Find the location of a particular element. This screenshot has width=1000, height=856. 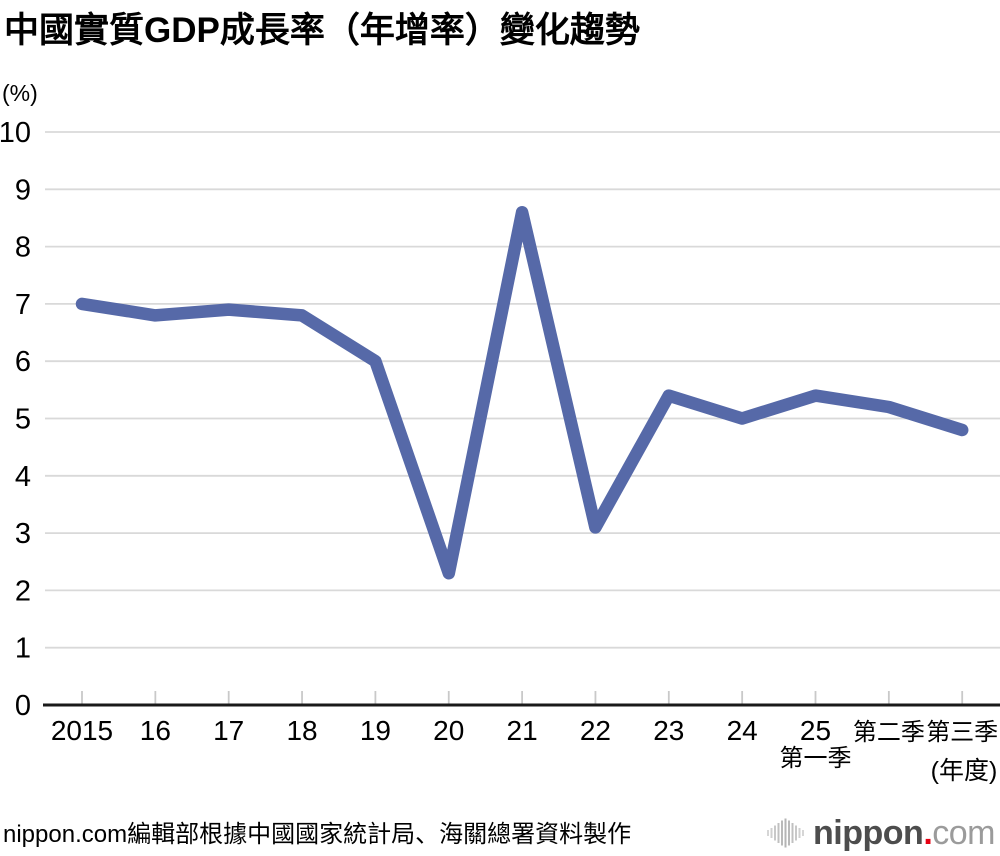

x-axis-sublabel: 第一季 is located at coordinates (816, 758).